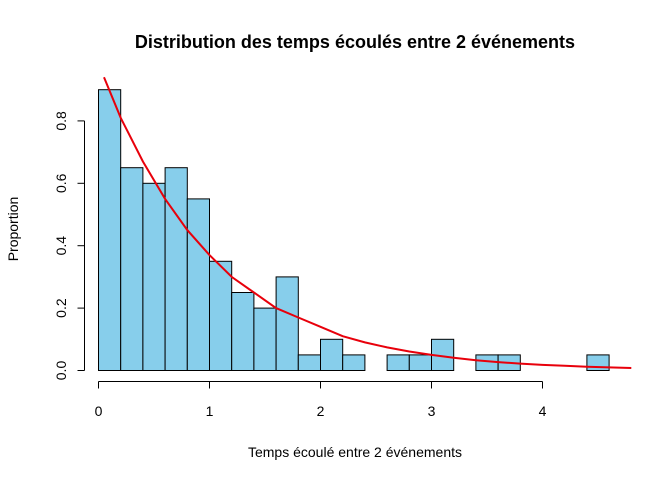 The image size is (672, 480). What do you see at coordinates (61, 183) in the screenshot?
I see `y-tick-label: 0.6` at bounding box center [61, 183].